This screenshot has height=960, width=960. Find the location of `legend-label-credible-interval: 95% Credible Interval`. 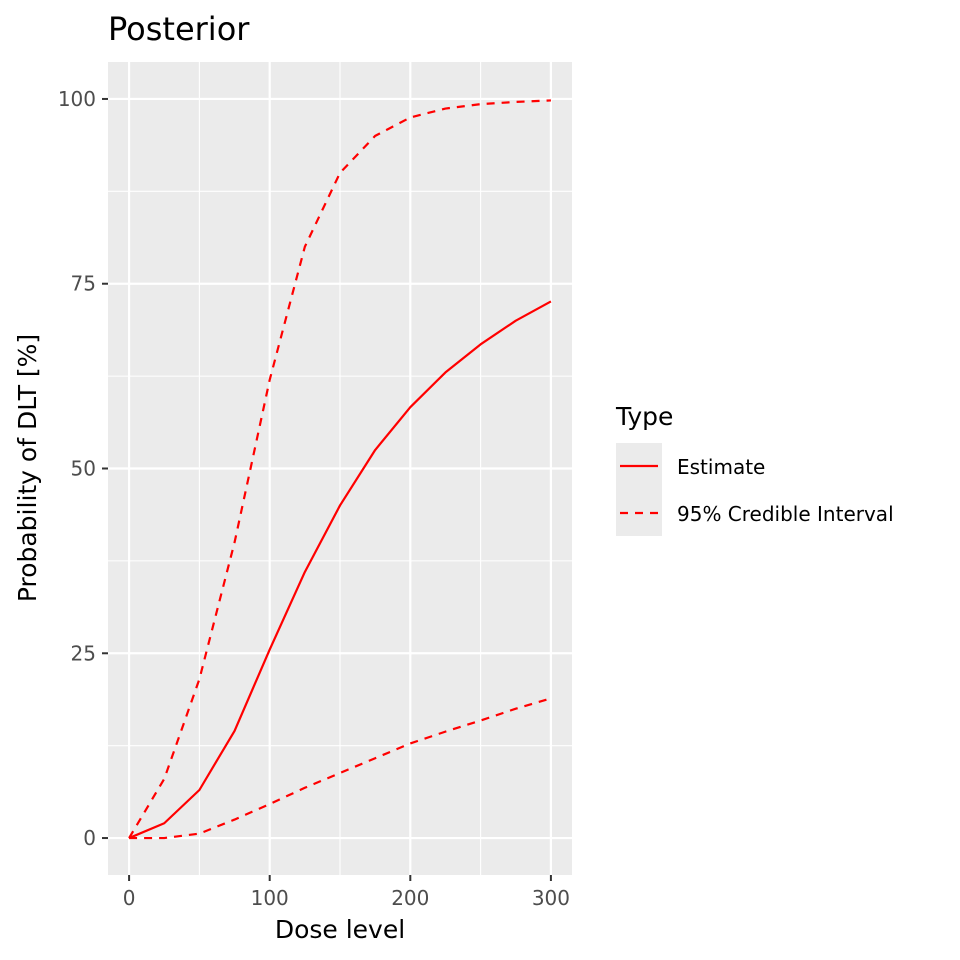

legend-label-credible-interval: 95% Credible Interval is located at coordinates (785, 514).